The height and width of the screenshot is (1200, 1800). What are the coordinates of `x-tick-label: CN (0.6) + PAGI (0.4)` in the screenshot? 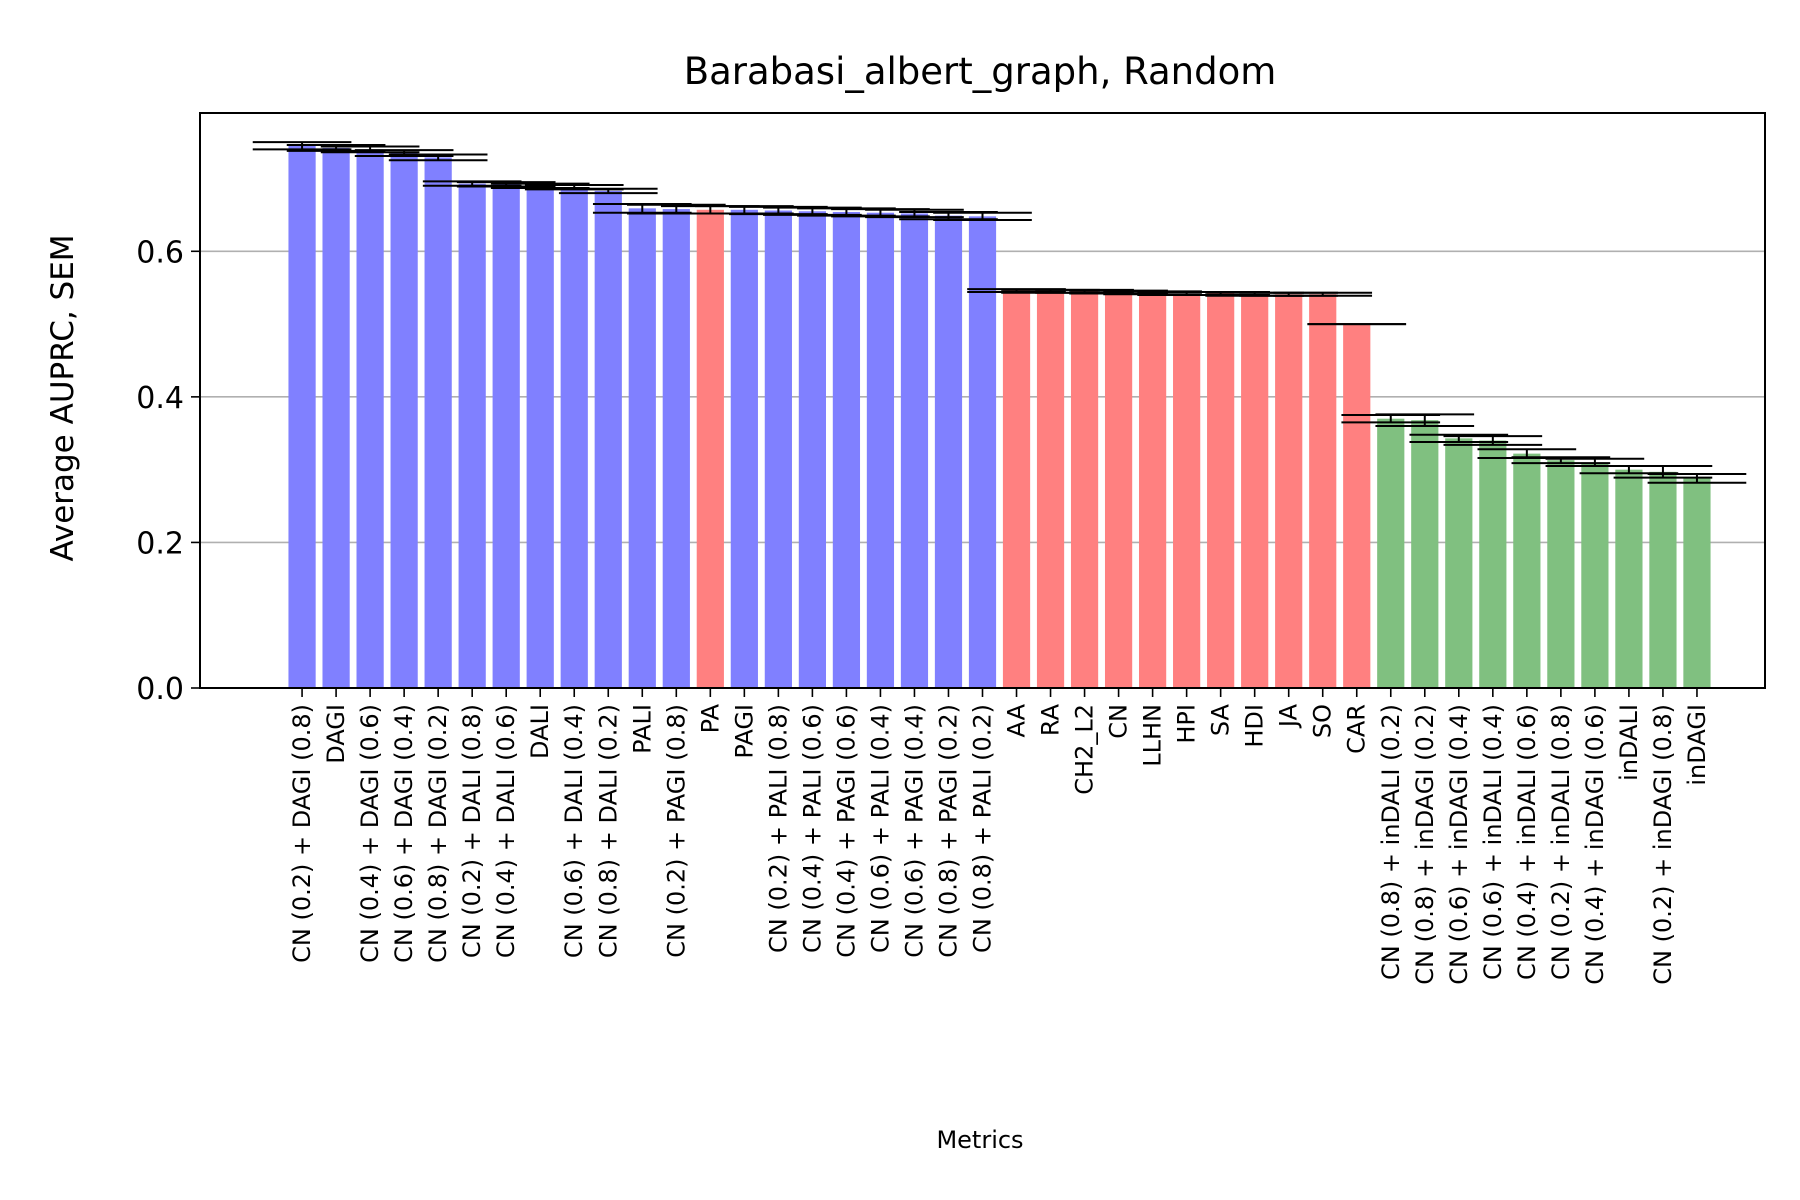 It's located at (914, 831).